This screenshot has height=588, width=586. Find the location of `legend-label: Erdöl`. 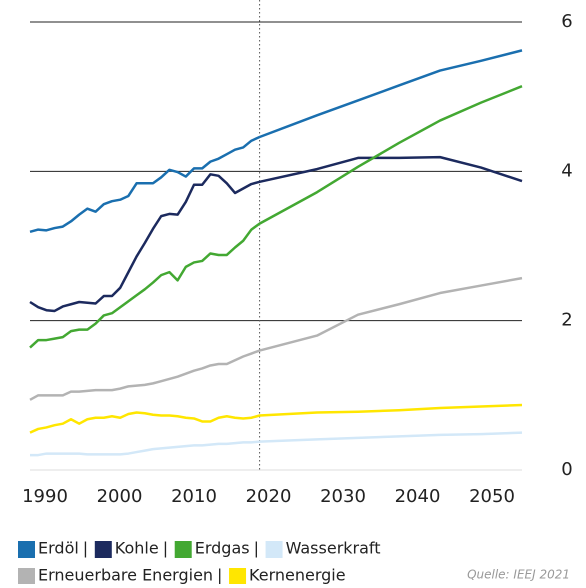

legend-label: Erdöl is located at coordinates (58, 548).